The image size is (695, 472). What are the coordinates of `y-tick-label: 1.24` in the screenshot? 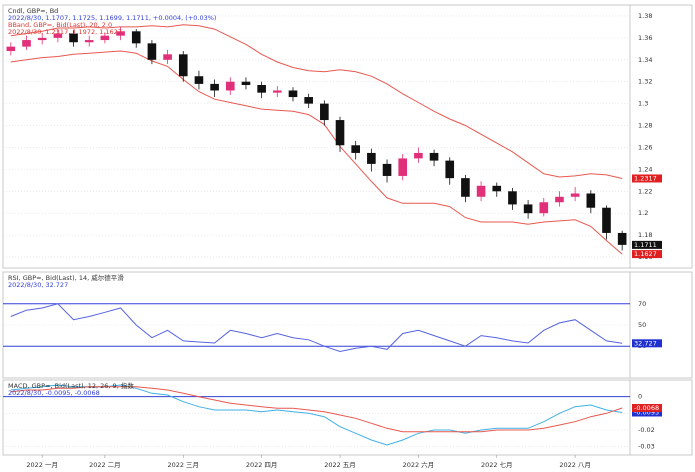 It's located at (645, 169).